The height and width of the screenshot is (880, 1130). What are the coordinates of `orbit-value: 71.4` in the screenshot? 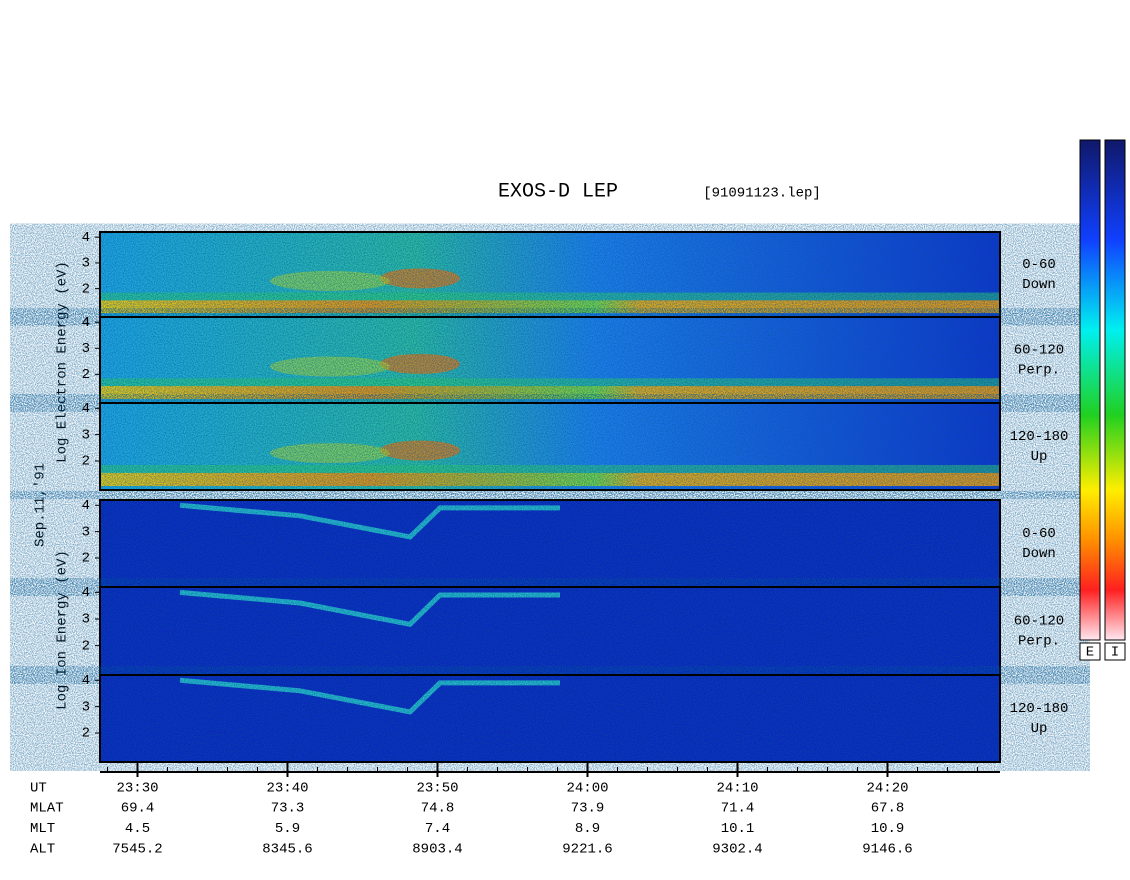 It's located at (738, 809).